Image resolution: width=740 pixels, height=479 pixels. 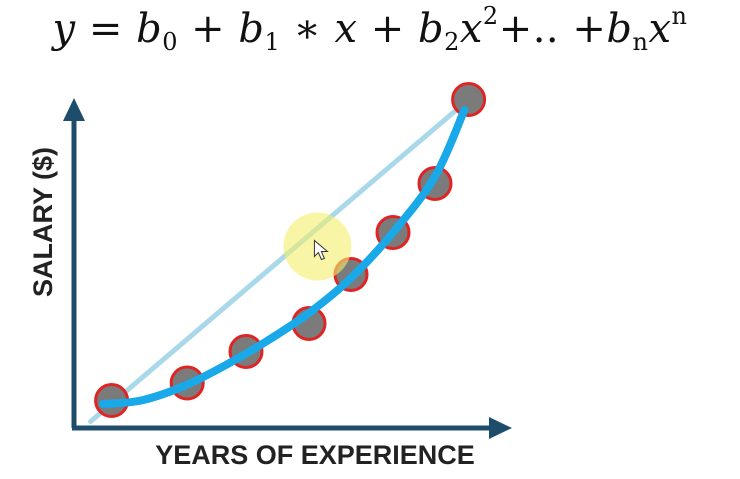 What do you see at coordinates (272, 42) in the screenshot?
I see `formula-sub-1: 1` at bounding box center [272, 42].